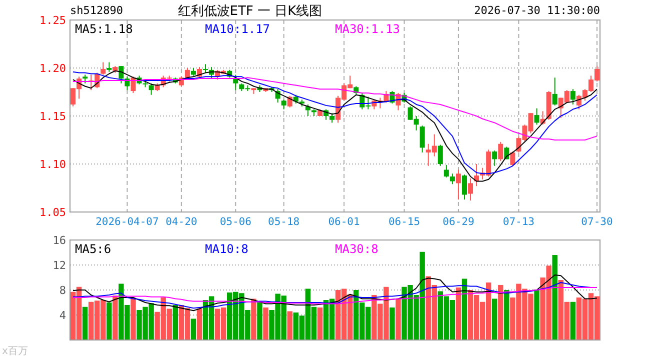 The width and height of the screenshot is (660, 360). I want to click on y-tick-label: 4, so click(62, 315).